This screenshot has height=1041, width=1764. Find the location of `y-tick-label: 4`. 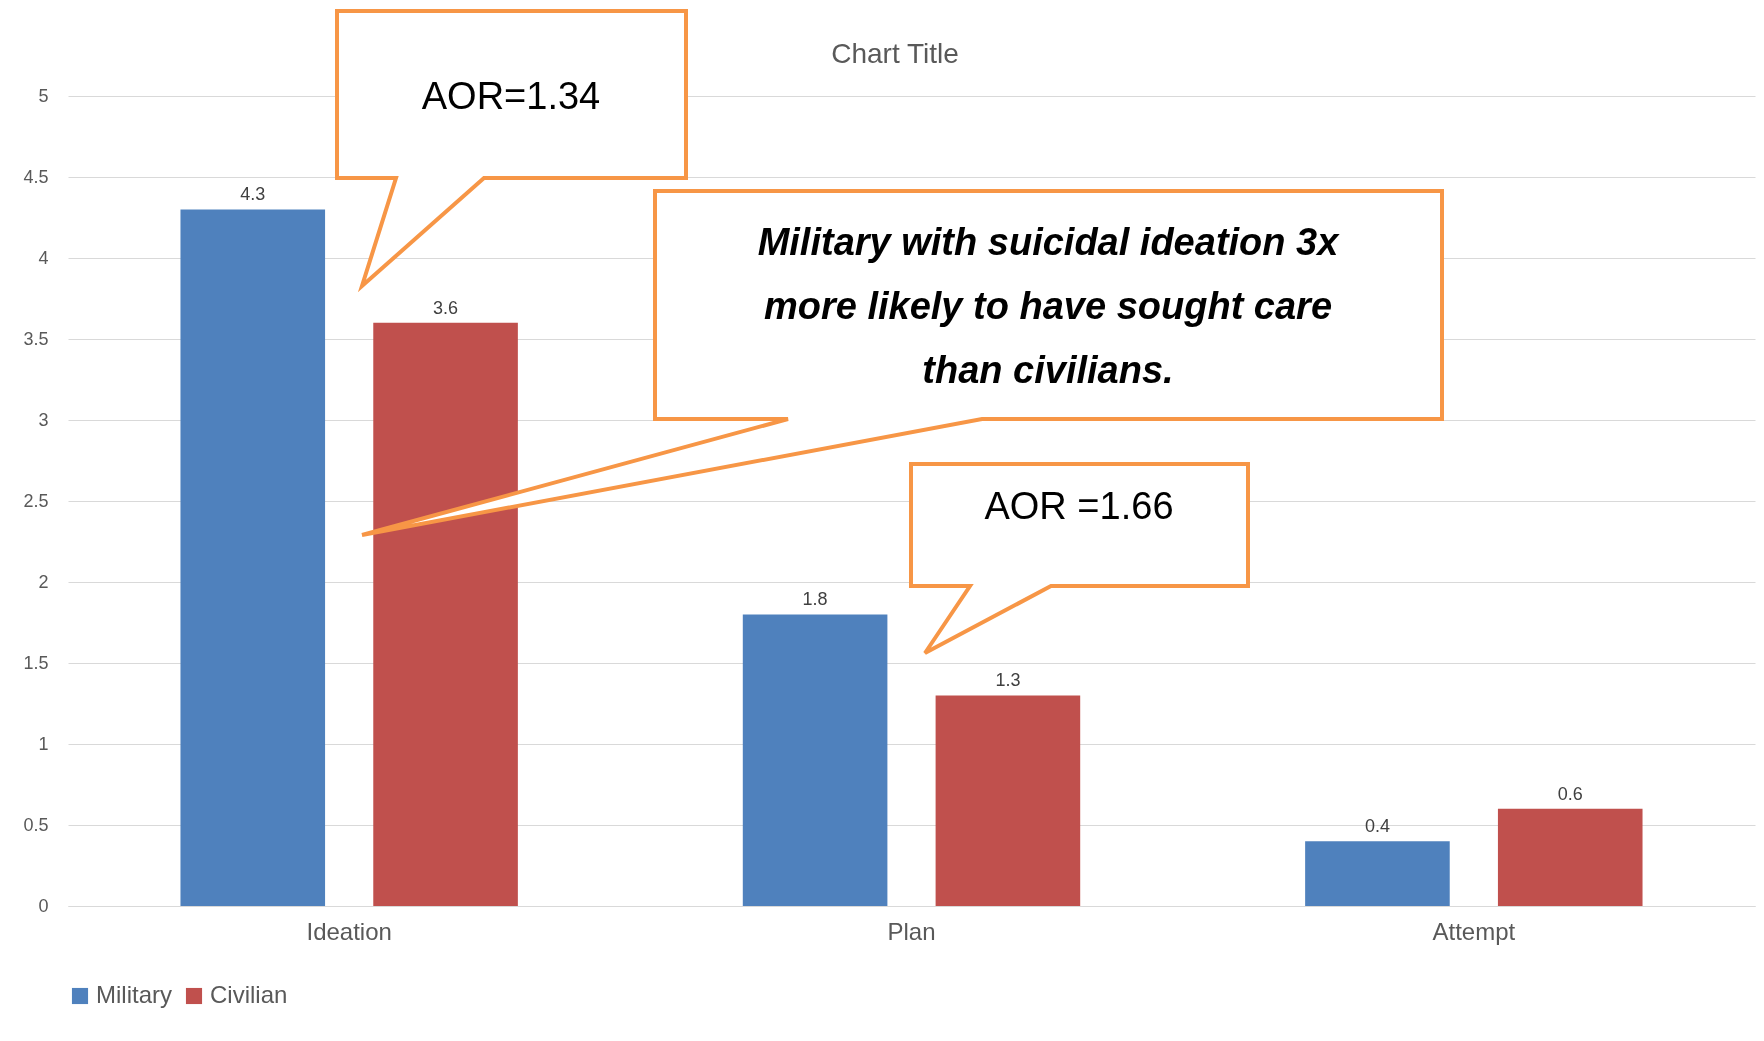

y-tick-label: 4 is located at coordinates (43, 257).